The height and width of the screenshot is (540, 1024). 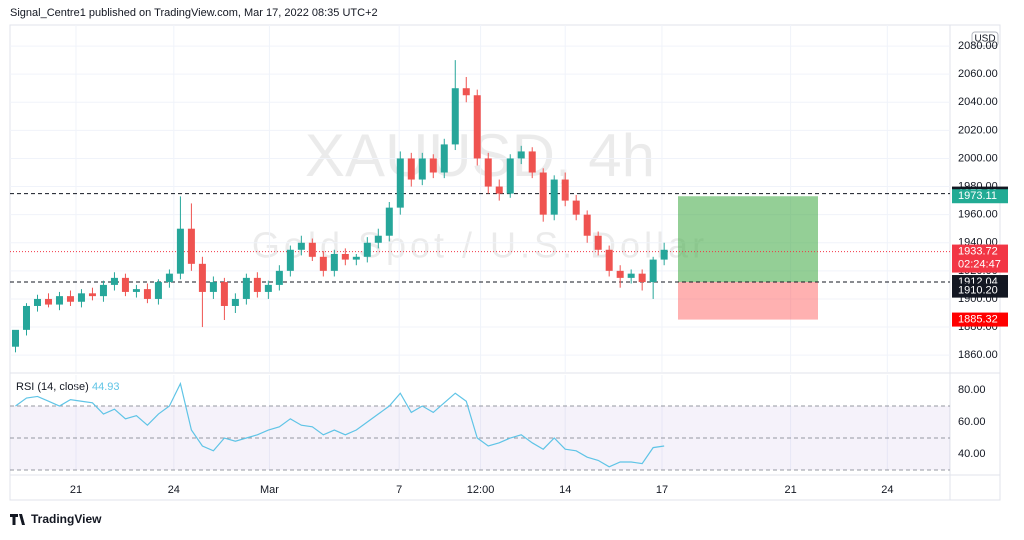 I want to click on y-tick-label: 1960.00, so click(x=978, y=215).